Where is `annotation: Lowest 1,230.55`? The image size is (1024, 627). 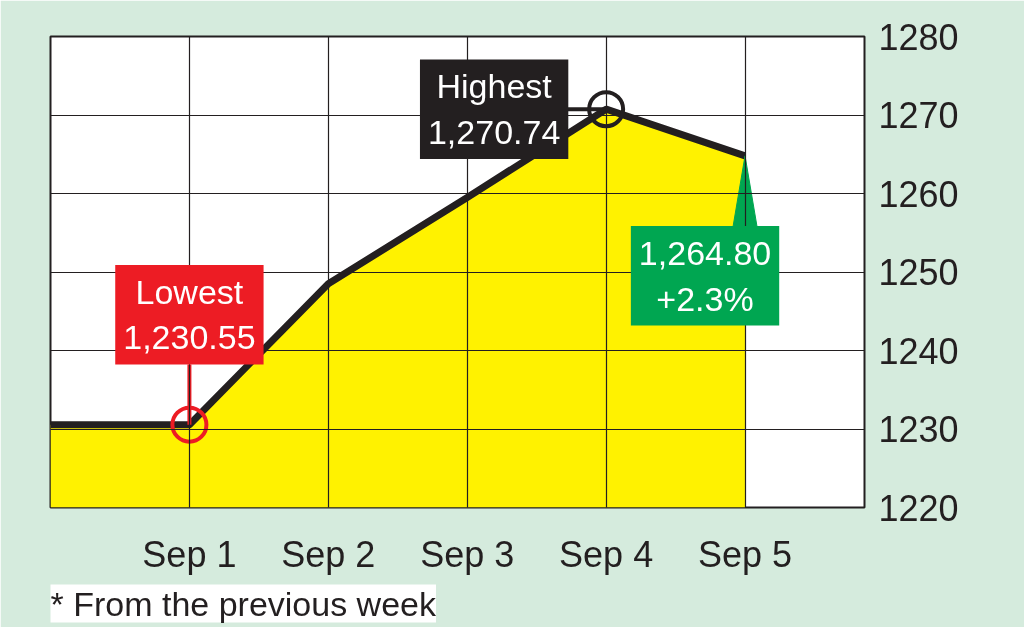 annotation: Lowest 1,230.55 is located at coordinates (189, 314).